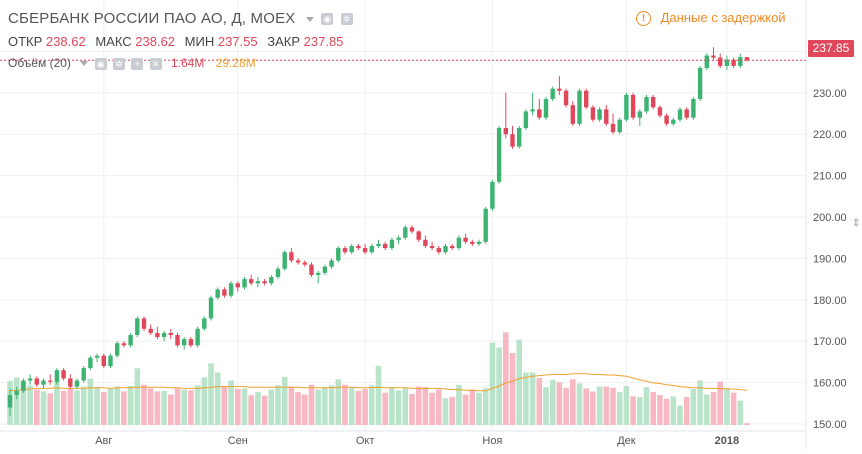 The height and width of the screenshot is (454, 862). I want to click on plus-icon: +, so click(137, 63).